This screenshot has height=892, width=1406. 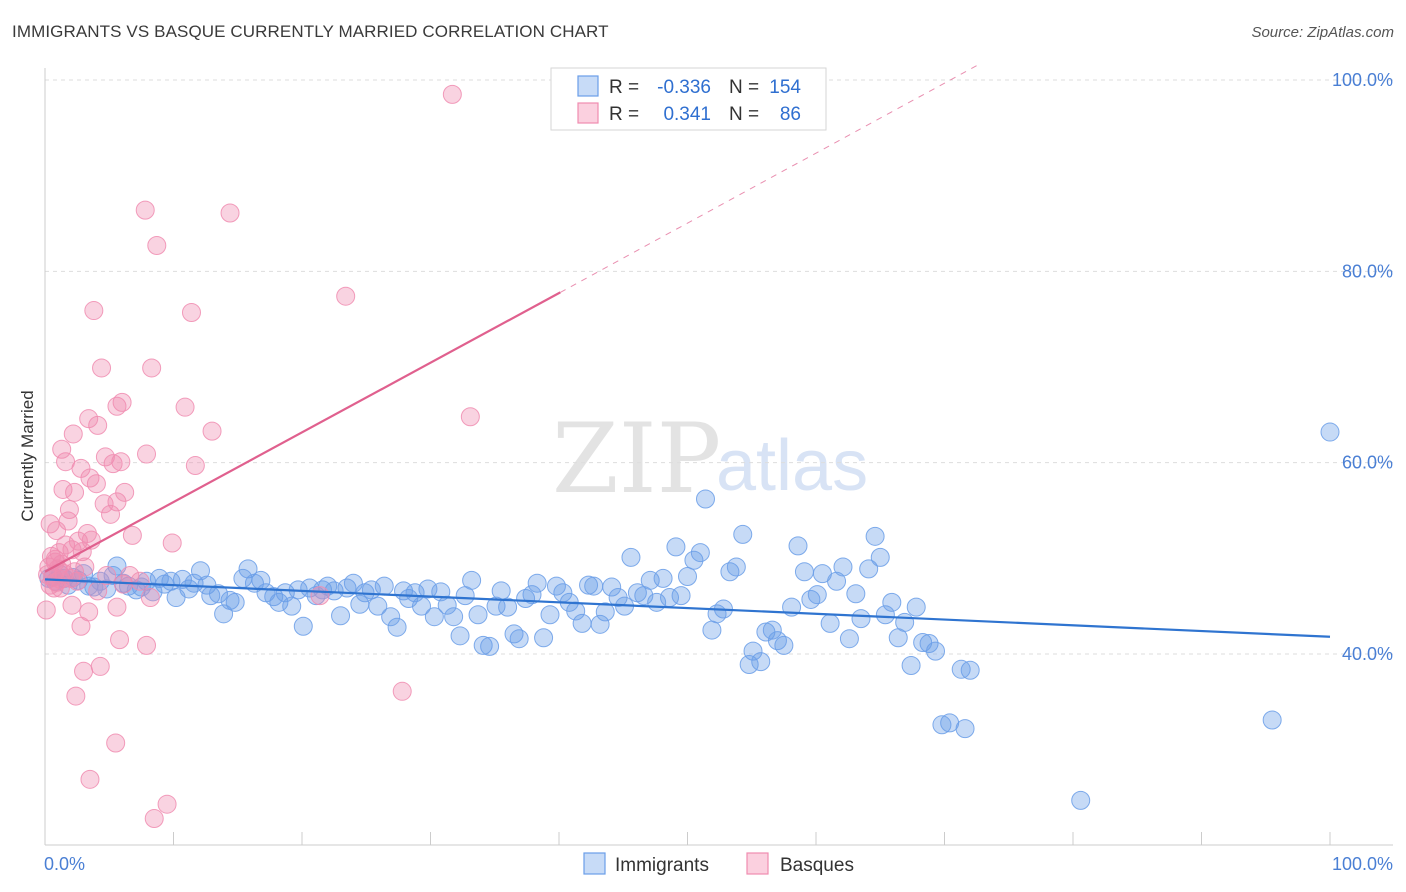 I want to click on series-legend: Immigrants Basques, so click(x=718, y=864).